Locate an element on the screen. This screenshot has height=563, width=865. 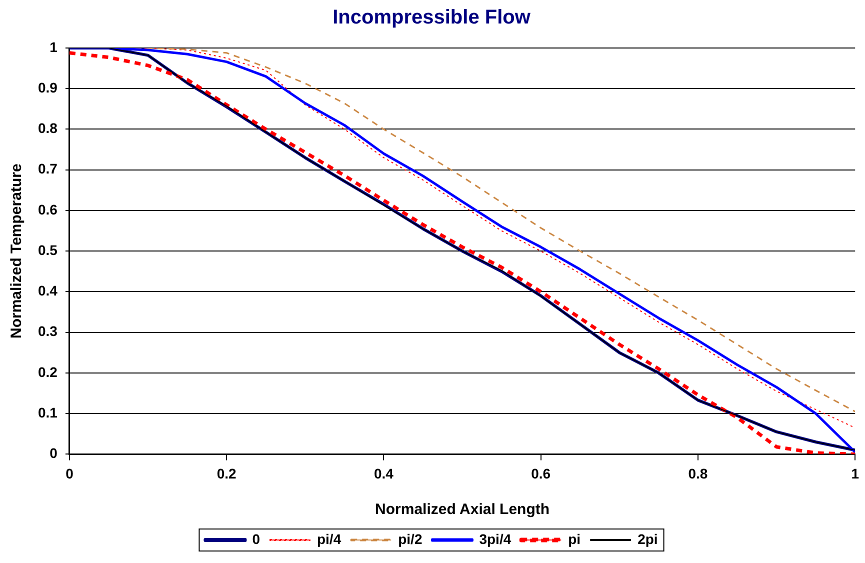
legend-label: pi/4 is located at coordinates (329, 538).